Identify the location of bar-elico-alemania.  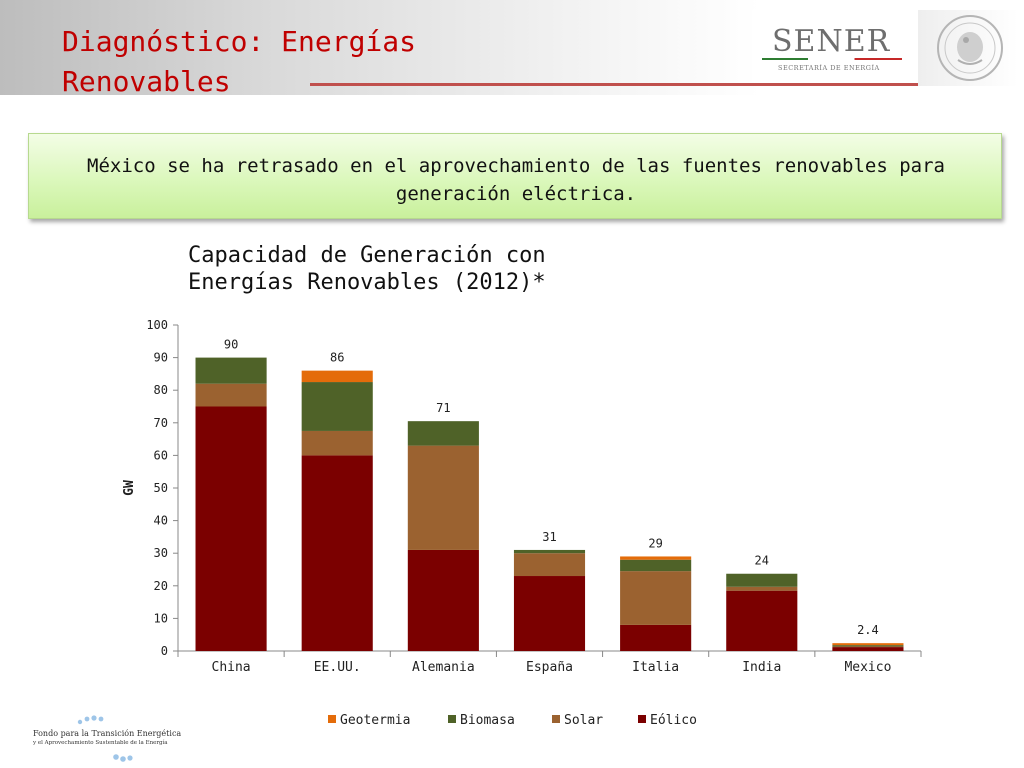
(443, 600).